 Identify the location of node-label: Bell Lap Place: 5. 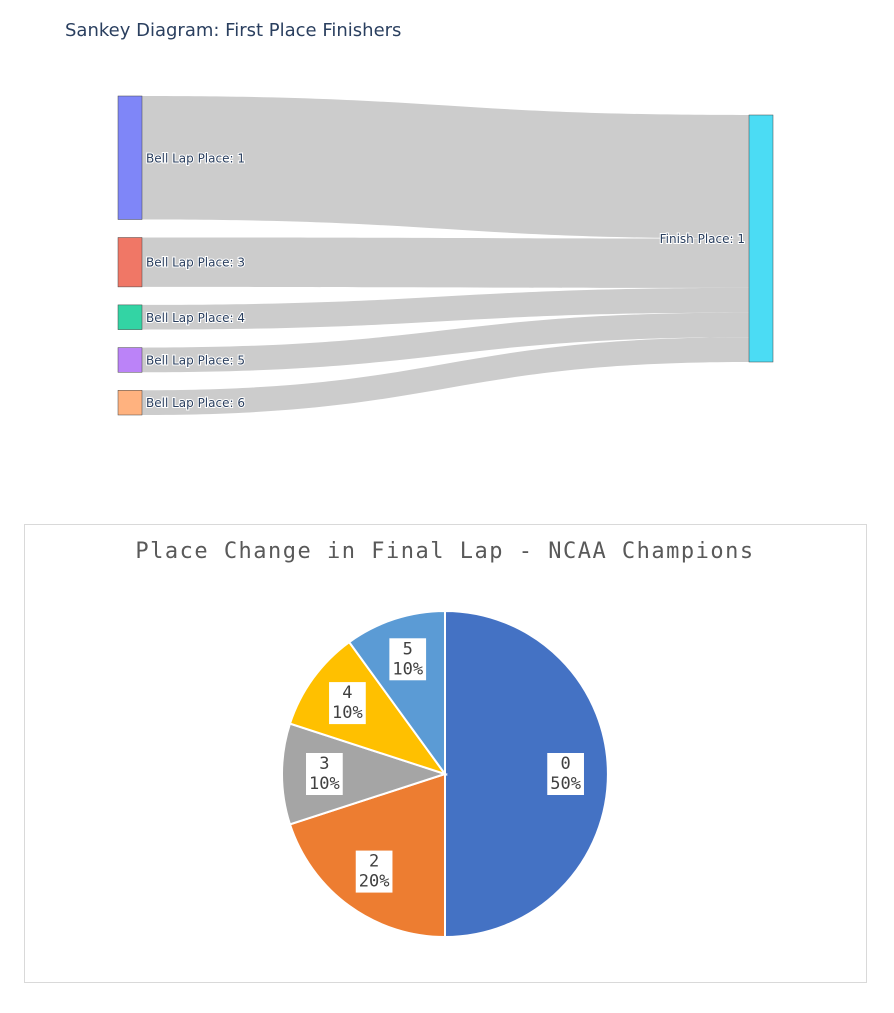
(195, 360).